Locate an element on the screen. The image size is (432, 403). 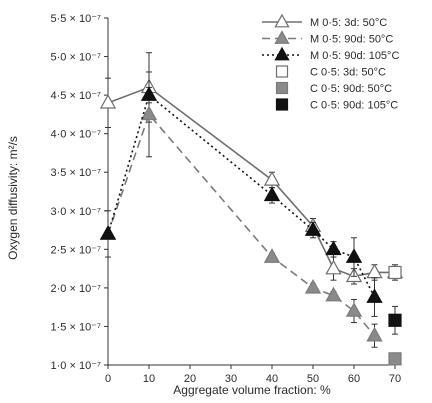
legend-item-5: C 0·5: 90d: 50°C is located at coordinates (333, 88).